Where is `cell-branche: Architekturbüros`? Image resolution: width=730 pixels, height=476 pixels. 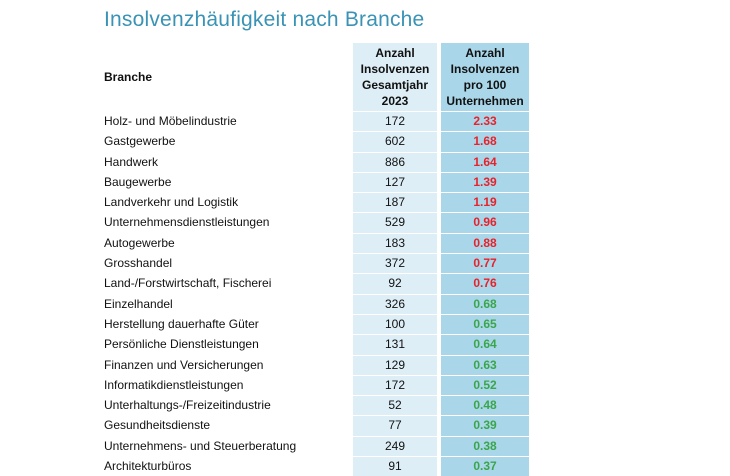 cell-branche: Architekturbüros is located at coordinates (225, 466).